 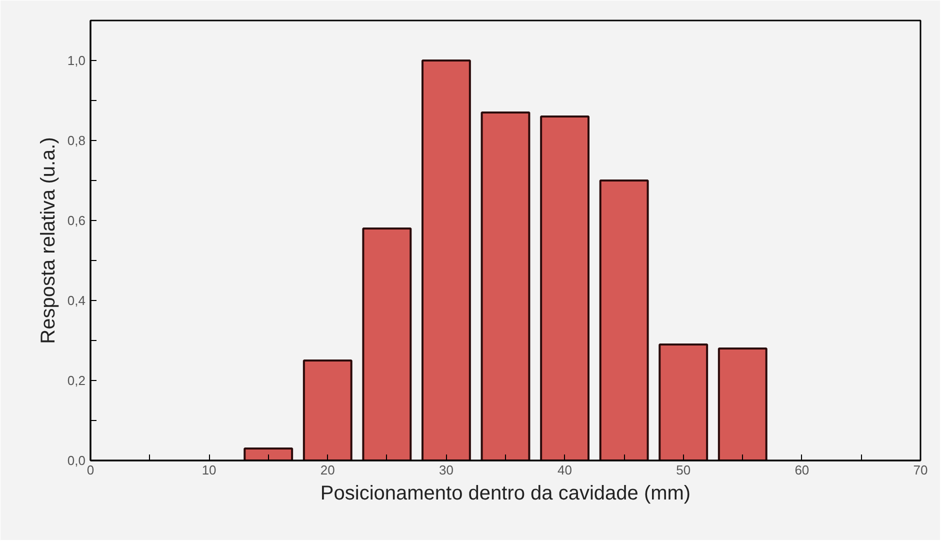 I want to click on y-tick-label: 0,4, so click(x=76, y=300).